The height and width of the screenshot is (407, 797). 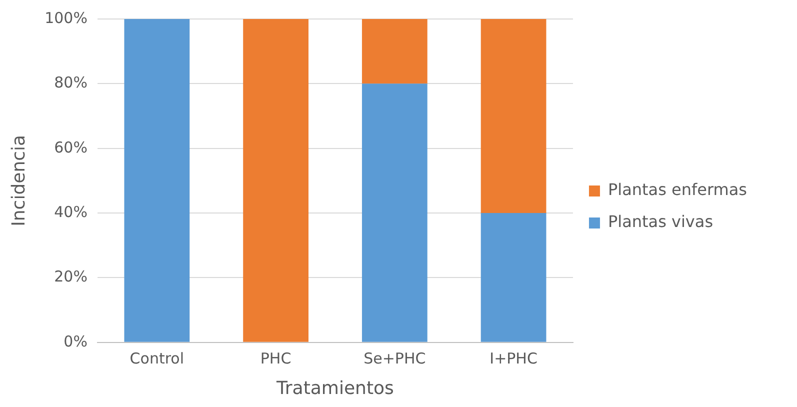 I want to click on y-axis-title: Incidencia, so click(x=19, y=180).